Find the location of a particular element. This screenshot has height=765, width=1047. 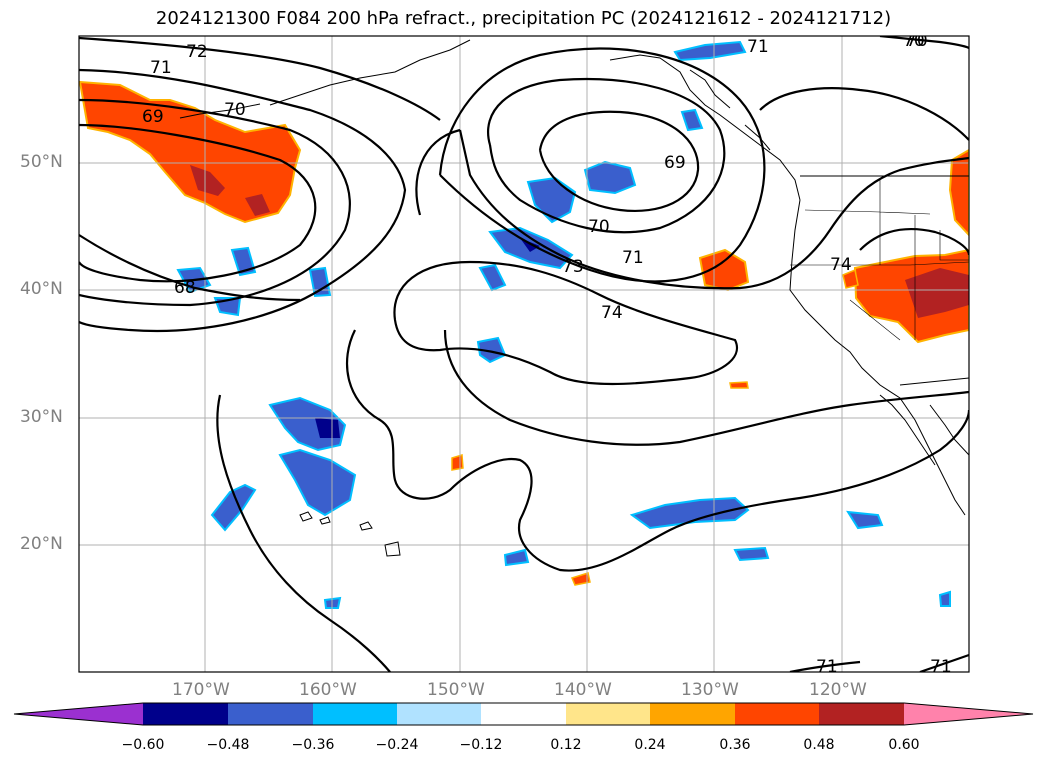

coastline-alaska-south is located at coordinates (370, 72).